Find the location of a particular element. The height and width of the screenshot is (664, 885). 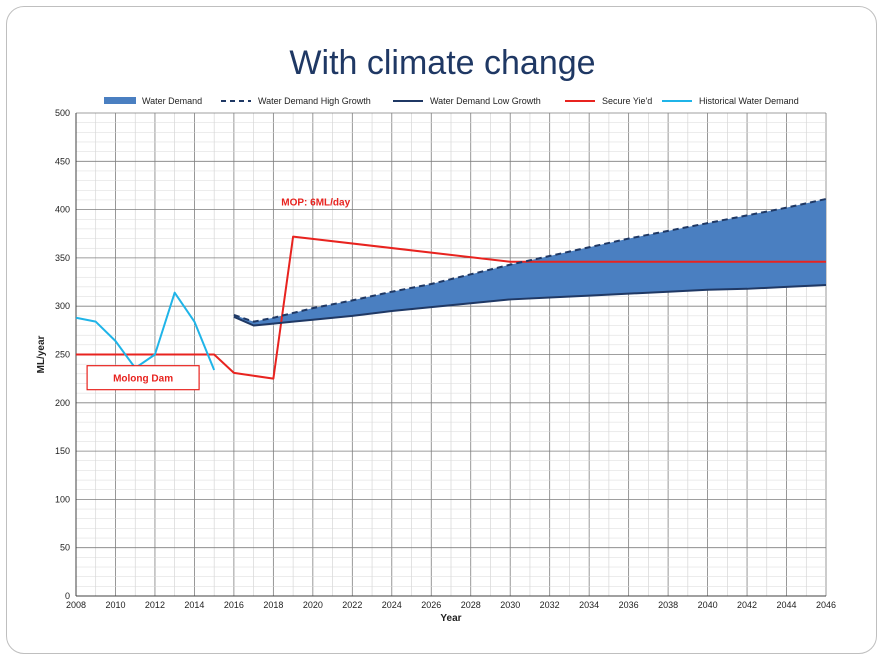

legend-label: Water Demand High Growth is located at coordinates (314, 101).